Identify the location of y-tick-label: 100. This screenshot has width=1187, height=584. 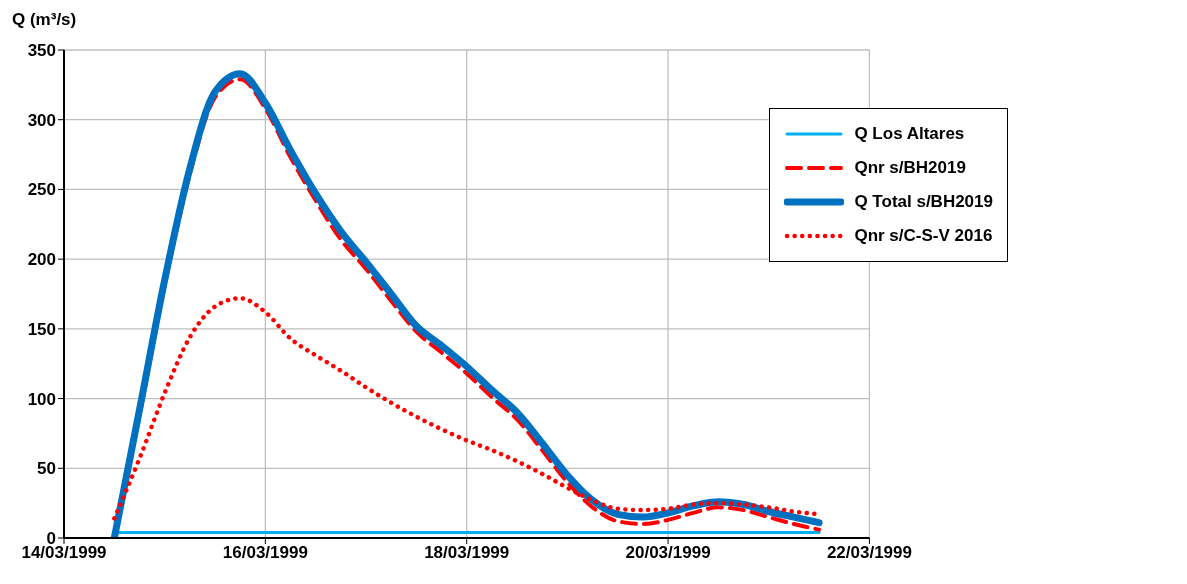
(41, 399).